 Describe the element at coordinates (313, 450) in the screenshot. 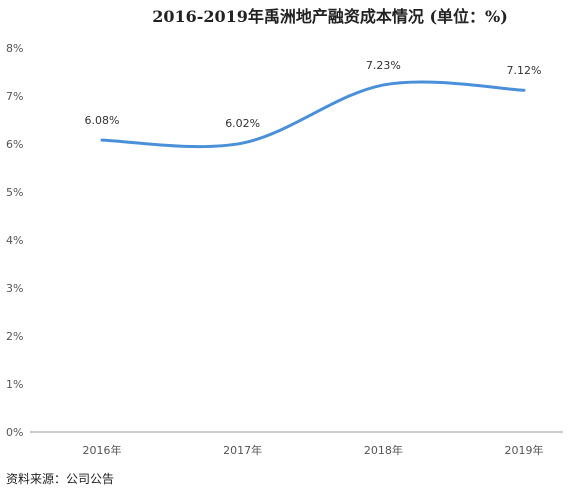

I see `x-axis: 2016年 2017年 2018年 2019年` at that location.